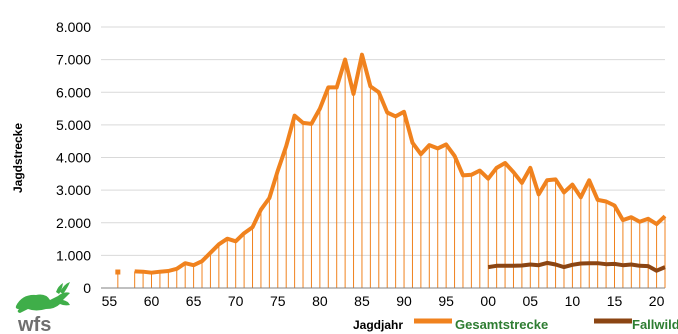 The image size is (678, 334). Describe the element at coordinates (378, 325) in the screenshot. I see `x-axis-title: Jagdjahr` at that location.